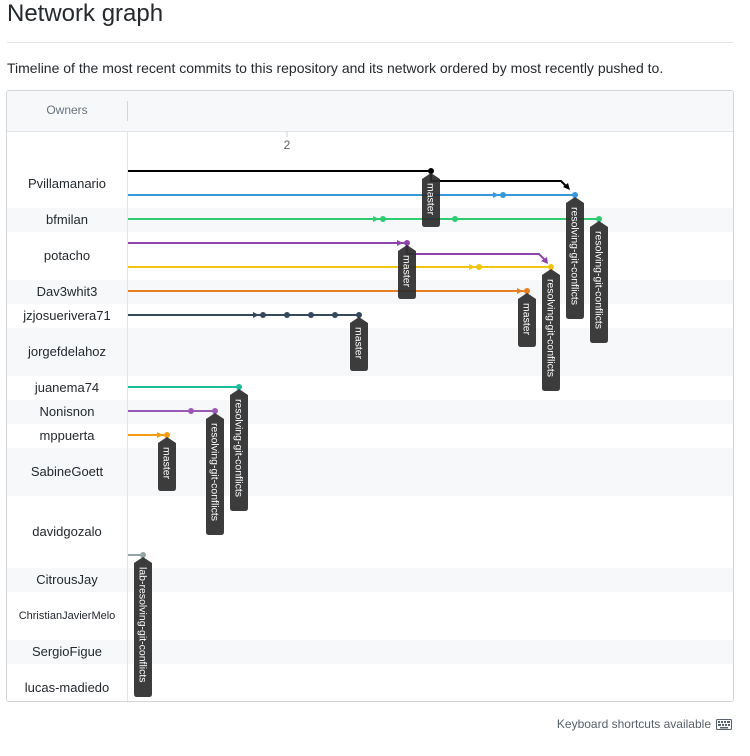 Image resolution: width=750 pixels, height=756 pixels. What do you see at coordinates (67, 387) in the screenshot?
I see `owner-label: juanema74` at bounding box center [67, 387].